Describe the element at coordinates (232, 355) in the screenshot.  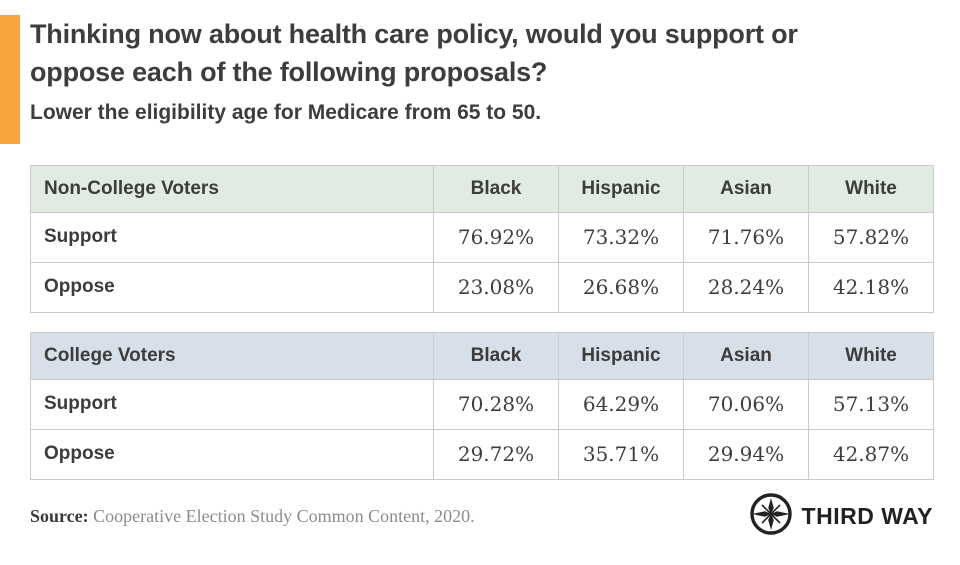
I see `group-label: College Voters` at that location.